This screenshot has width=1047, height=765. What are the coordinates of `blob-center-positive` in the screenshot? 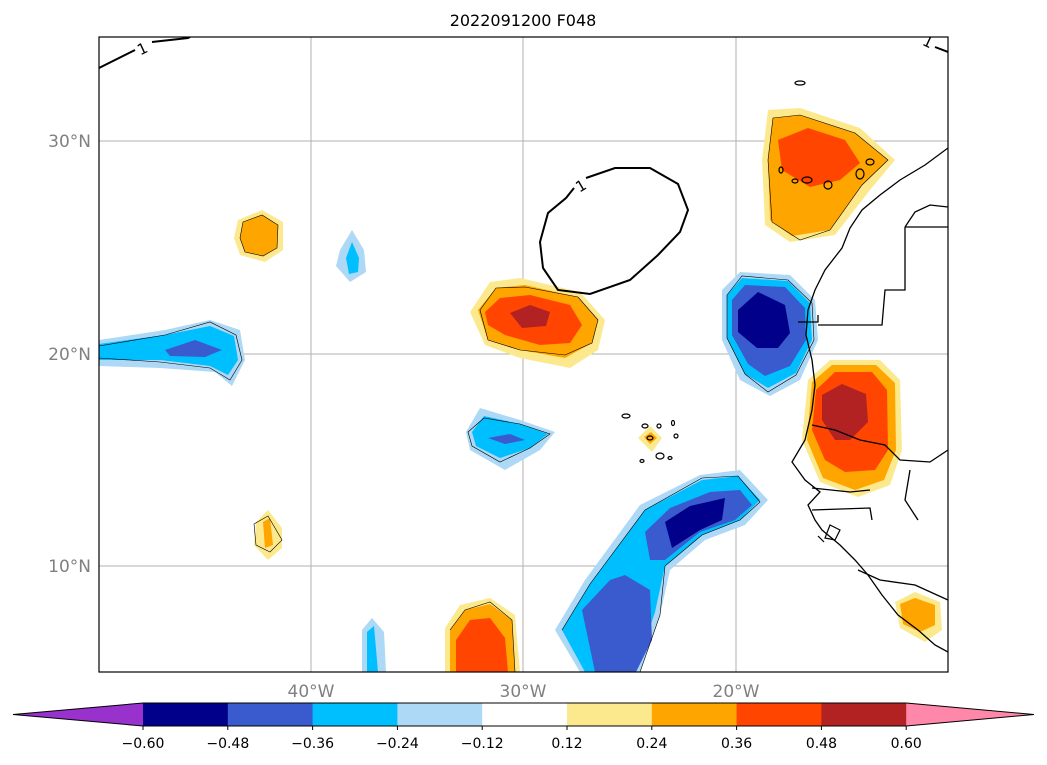 It's located at (537, 323).